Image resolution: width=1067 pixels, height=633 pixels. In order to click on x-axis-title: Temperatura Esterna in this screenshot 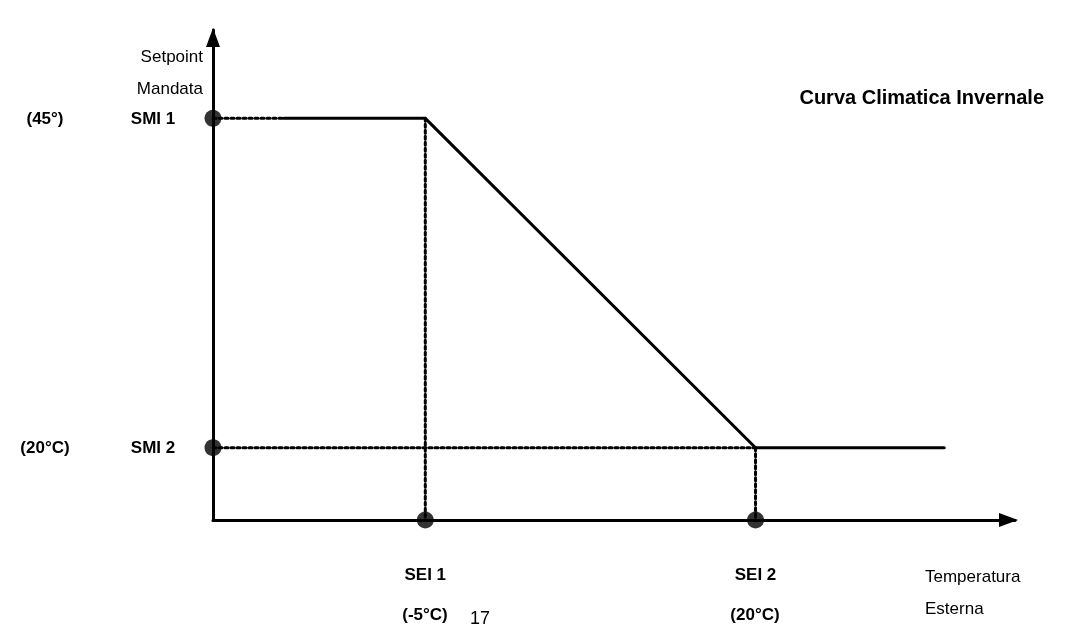, I will do `click(973, 592)`.